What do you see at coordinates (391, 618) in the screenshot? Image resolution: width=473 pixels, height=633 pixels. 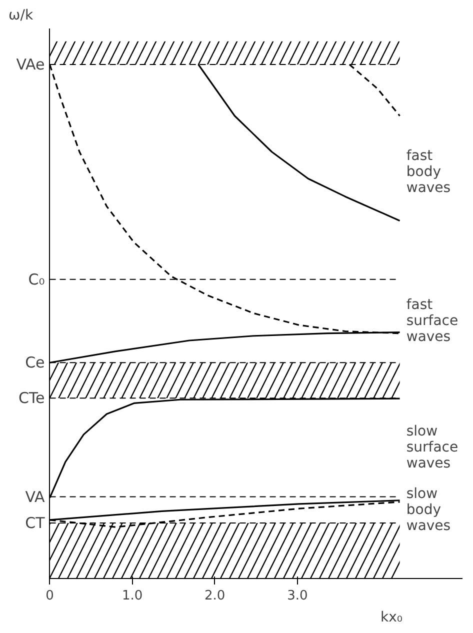 I see `x-axis-title: kx₀` at bounding box center [391, 618].